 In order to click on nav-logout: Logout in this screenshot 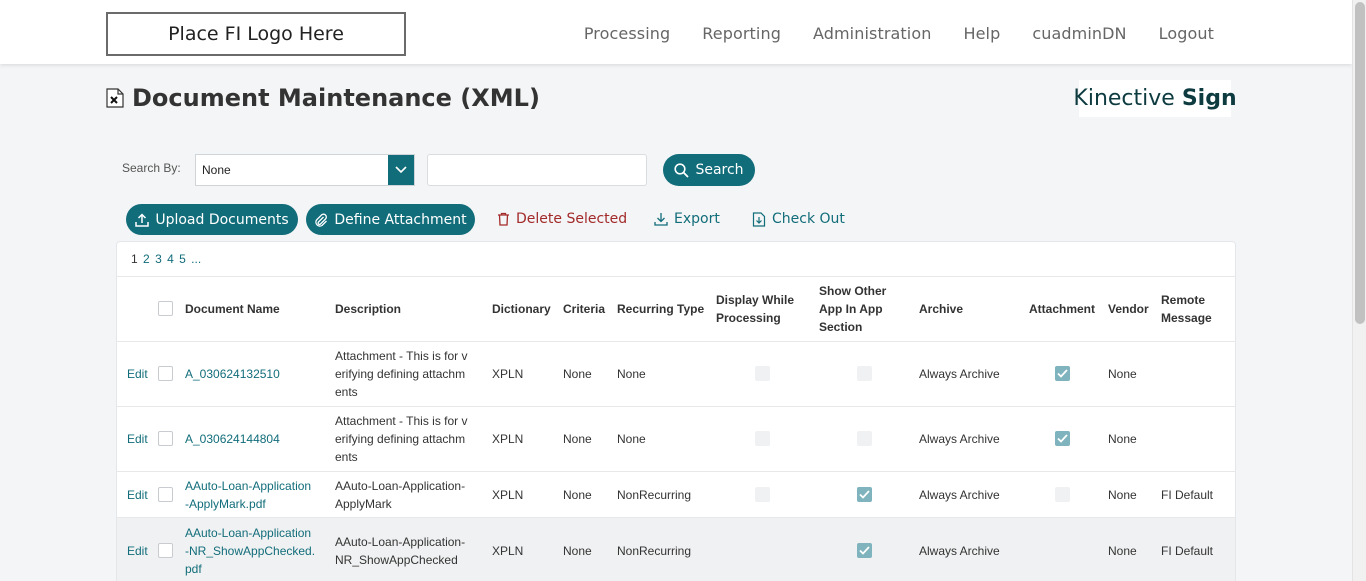, I will do `click(1186, 33)`.